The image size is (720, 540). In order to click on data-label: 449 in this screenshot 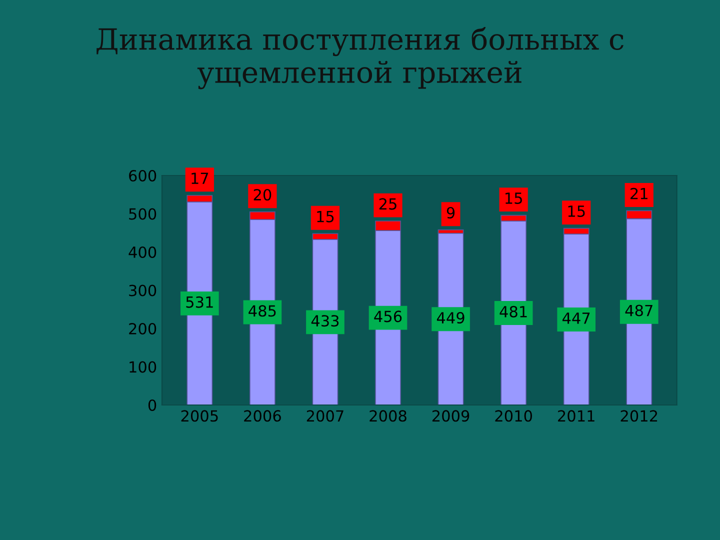, I will do `click(450, 318)`.